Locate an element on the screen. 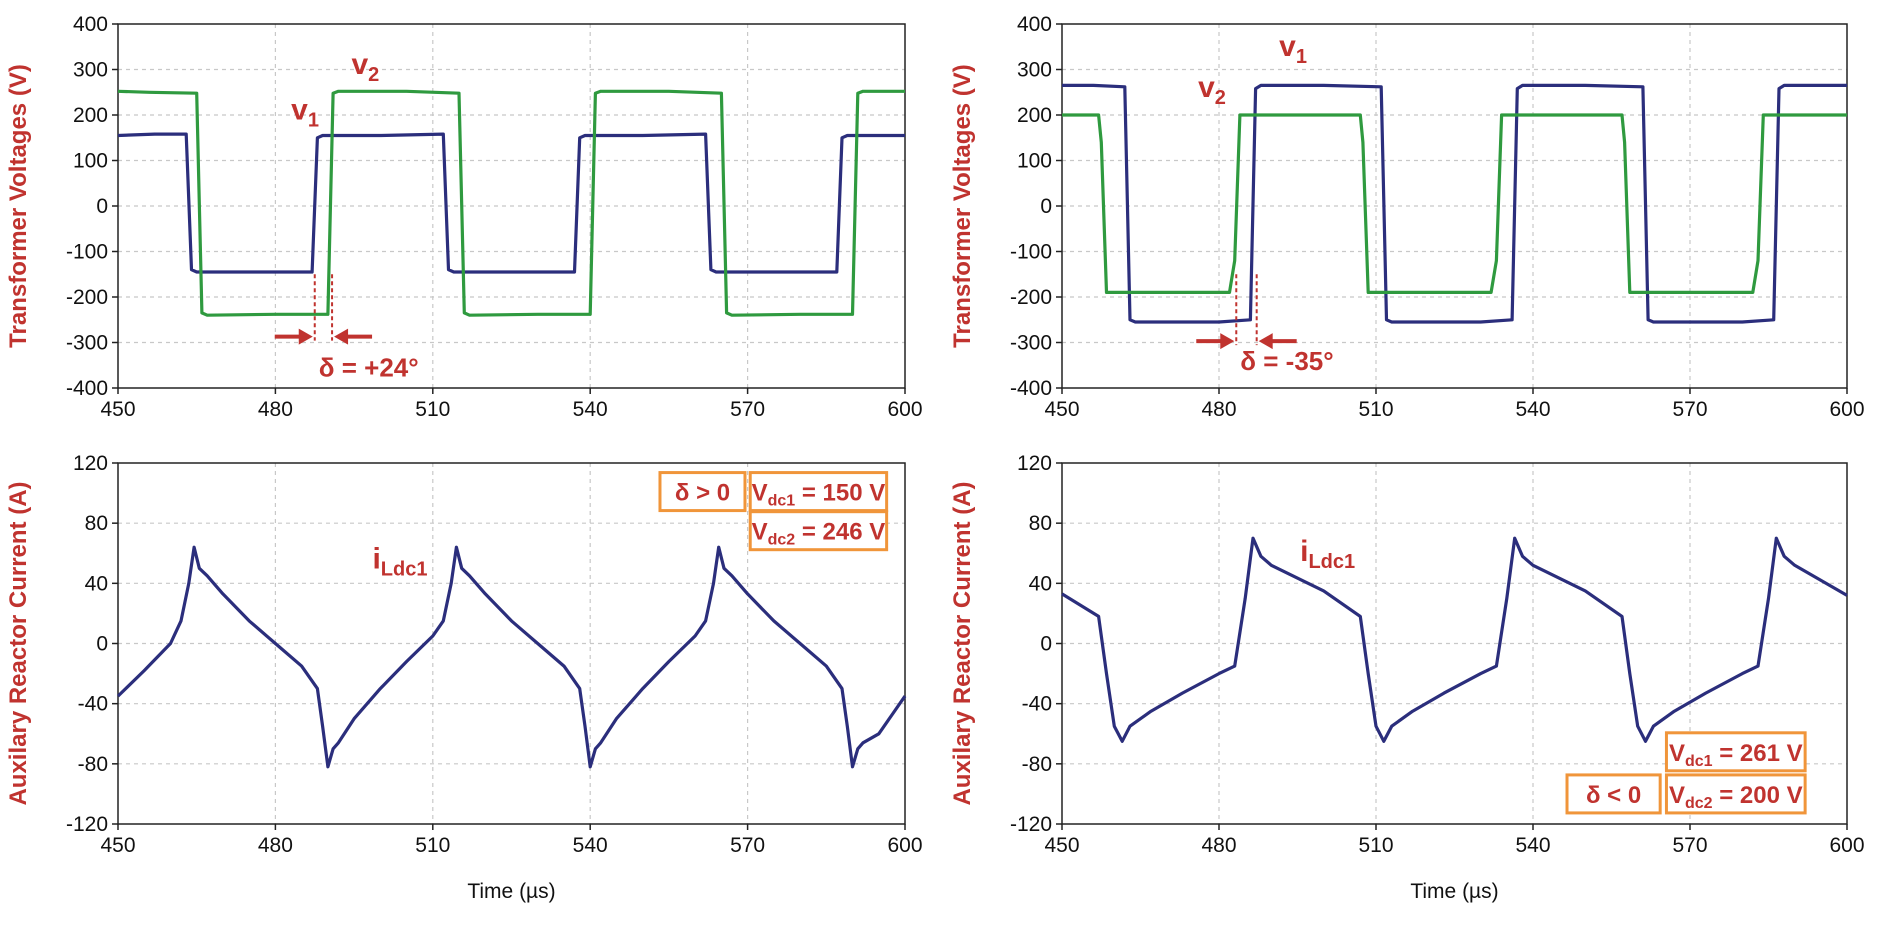  annotation-box-text: Vdc1 = 150 V is located at coordinates (819, 495).